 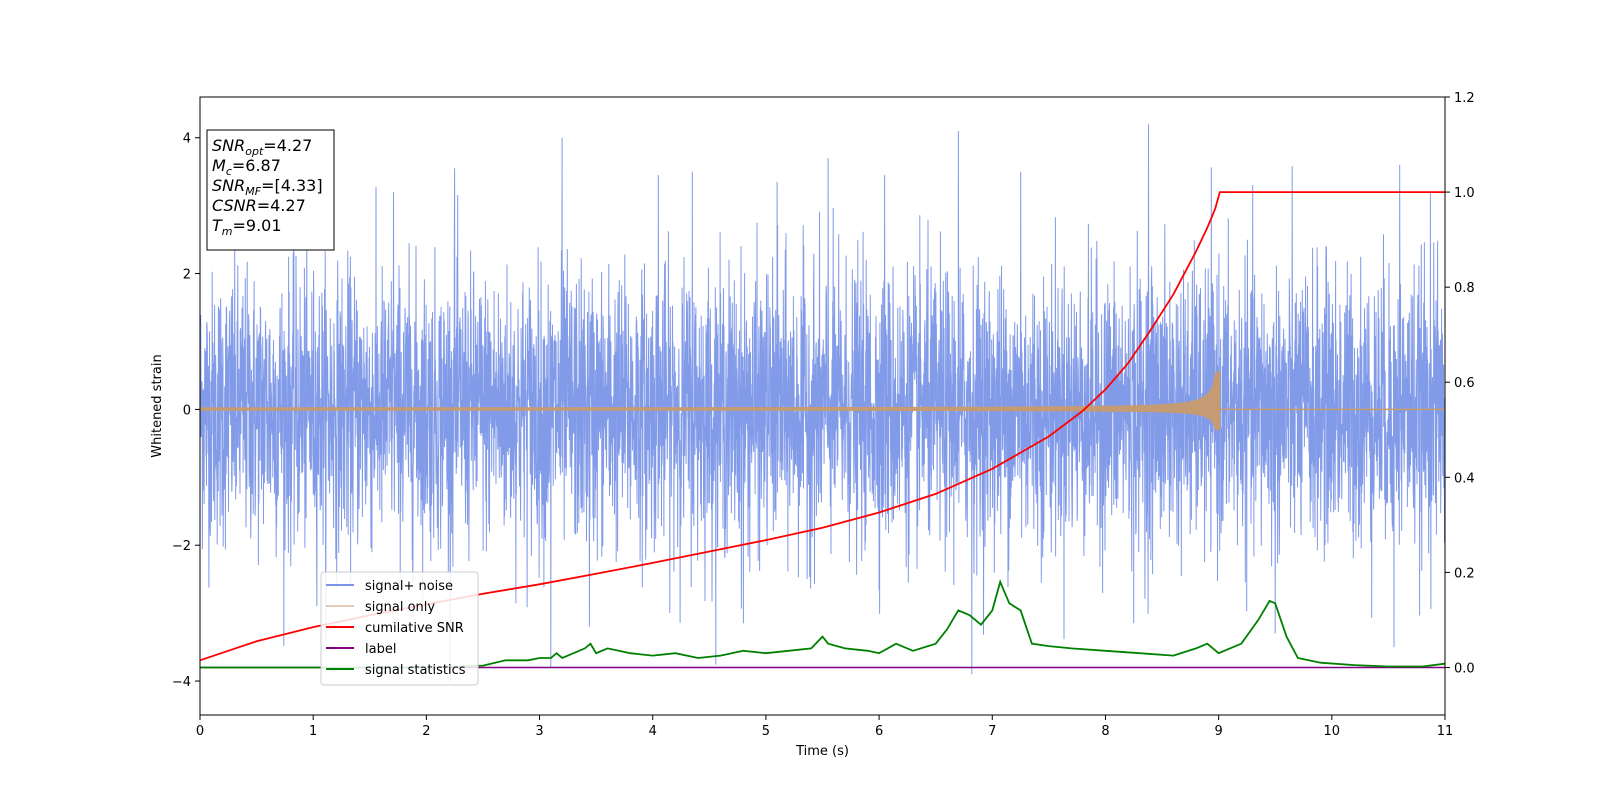 I want to click on y-tick-label: 2, so click(x=187, y=275).